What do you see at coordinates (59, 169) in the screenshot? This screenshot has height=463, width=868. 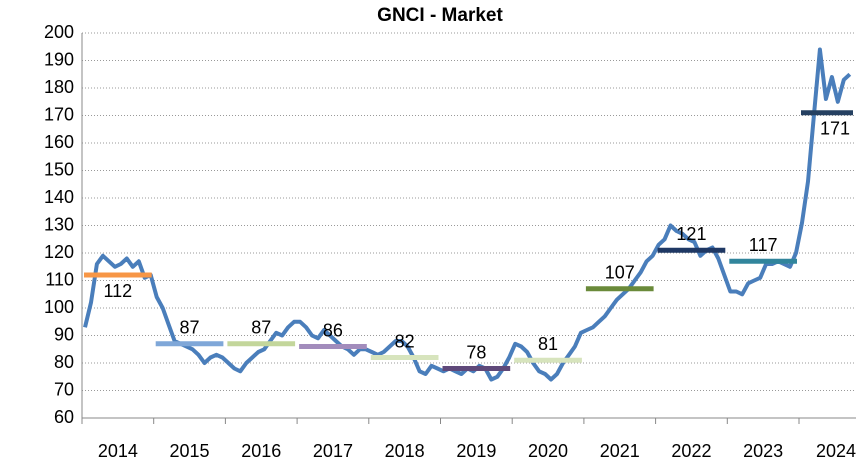 I see `y-tick-label: 150` at bounding box center [59, 169].